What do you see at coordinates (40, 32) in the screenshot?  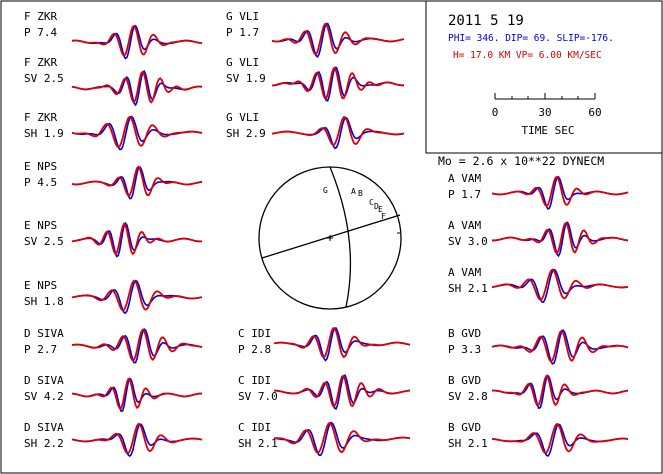 I see `phase-amplitude: P 7.4` at bounding box center [40, 32].